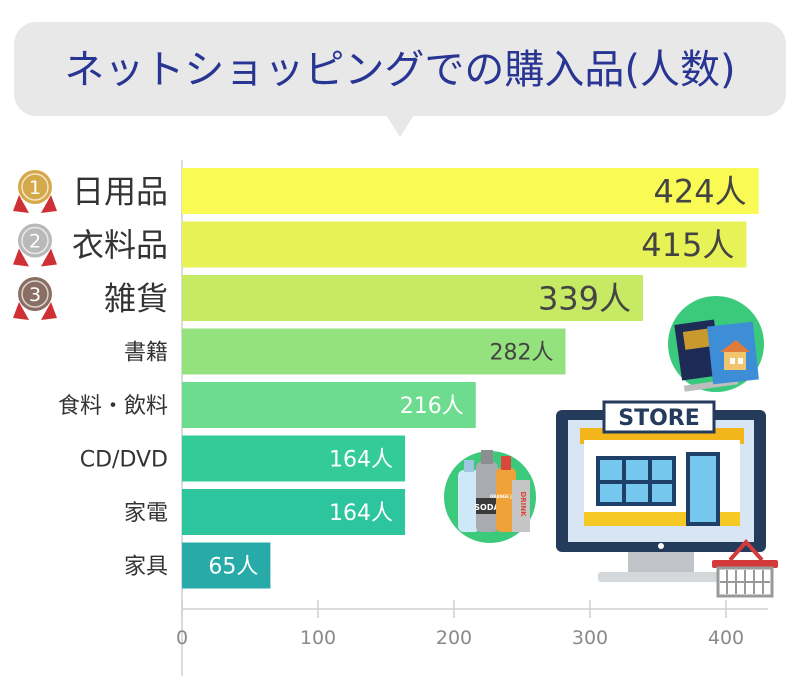 This screenshot has height=690, width=800. I want to click on category-label-0: 日用品, so click(120, 192).